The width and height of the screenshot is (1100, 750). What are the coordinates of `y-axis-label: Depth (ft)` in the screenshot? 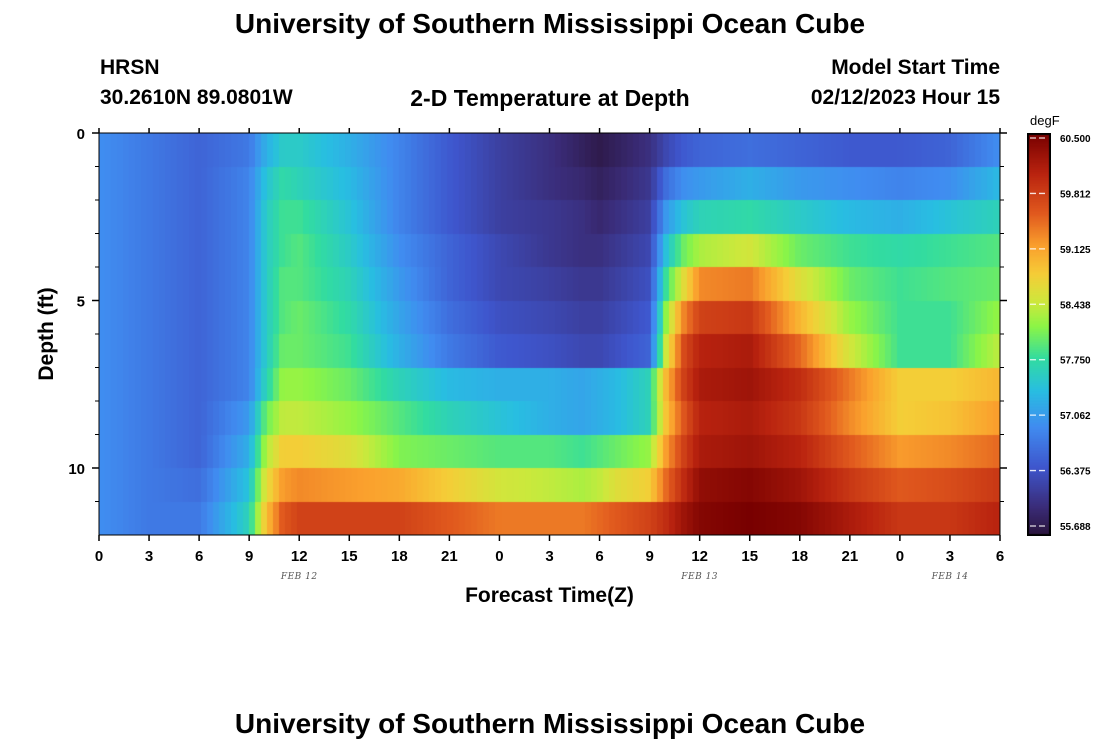 It's located at (46, 334).